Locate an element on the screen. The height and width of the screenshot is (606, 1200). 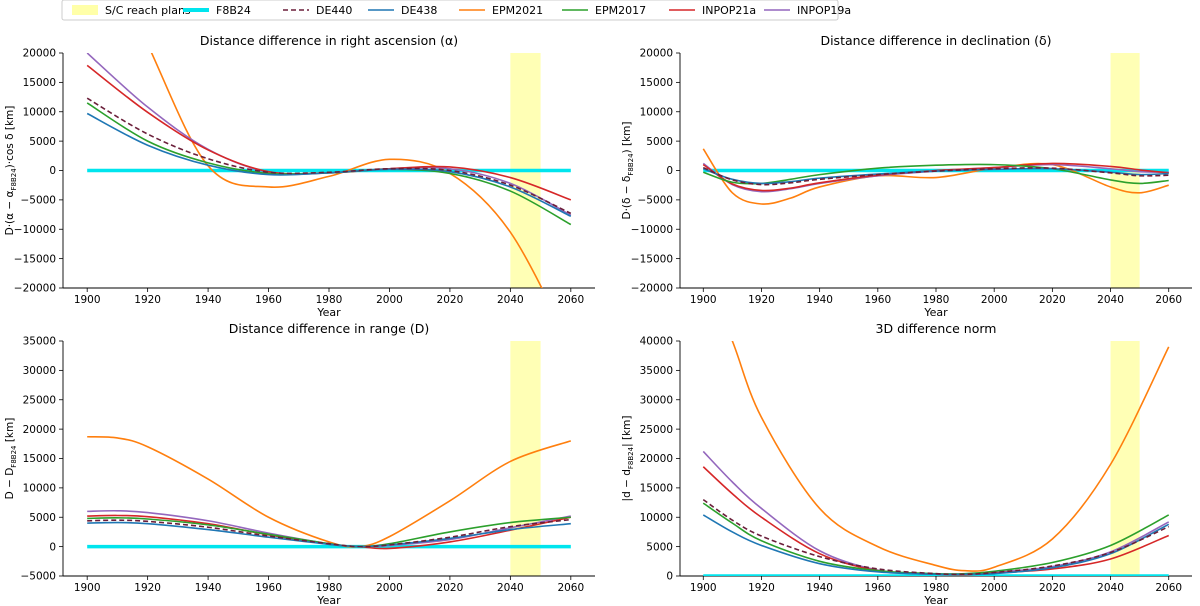
legend-label: F8B24 is located at coordinates (233, 10).